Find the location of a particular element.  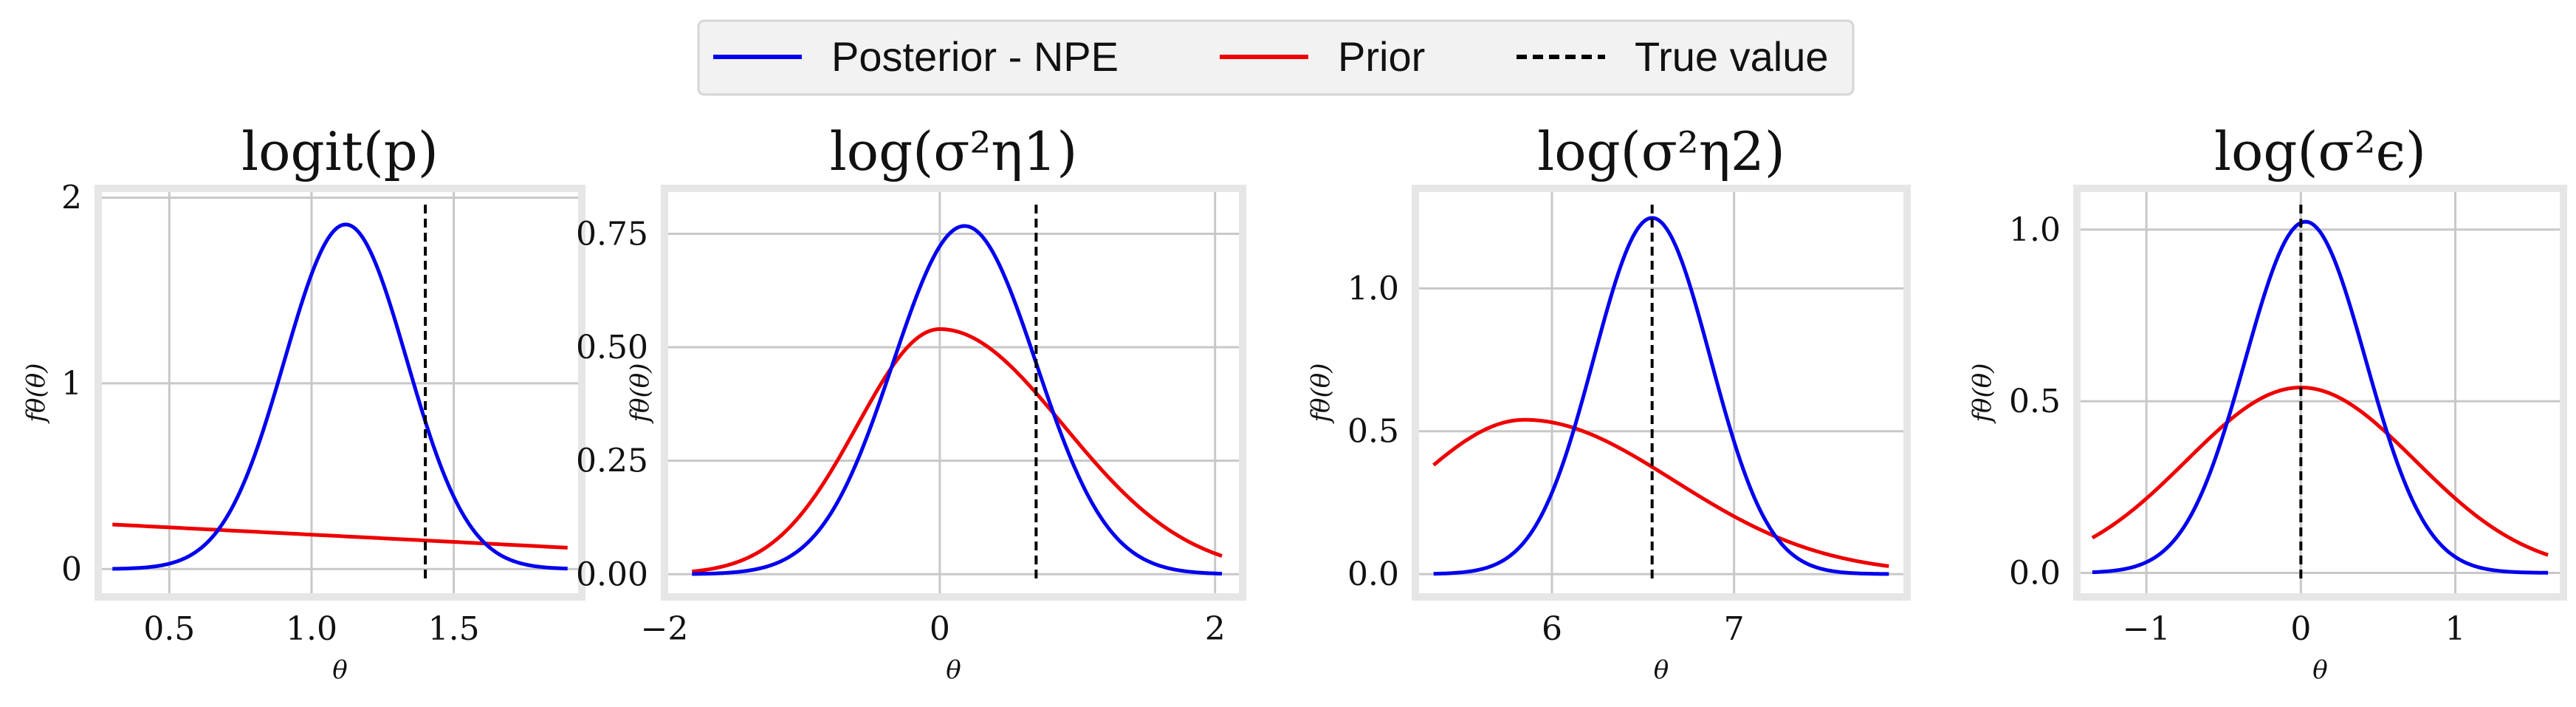

y-tick-label: 0.75 is located at coordinates (612, 234).